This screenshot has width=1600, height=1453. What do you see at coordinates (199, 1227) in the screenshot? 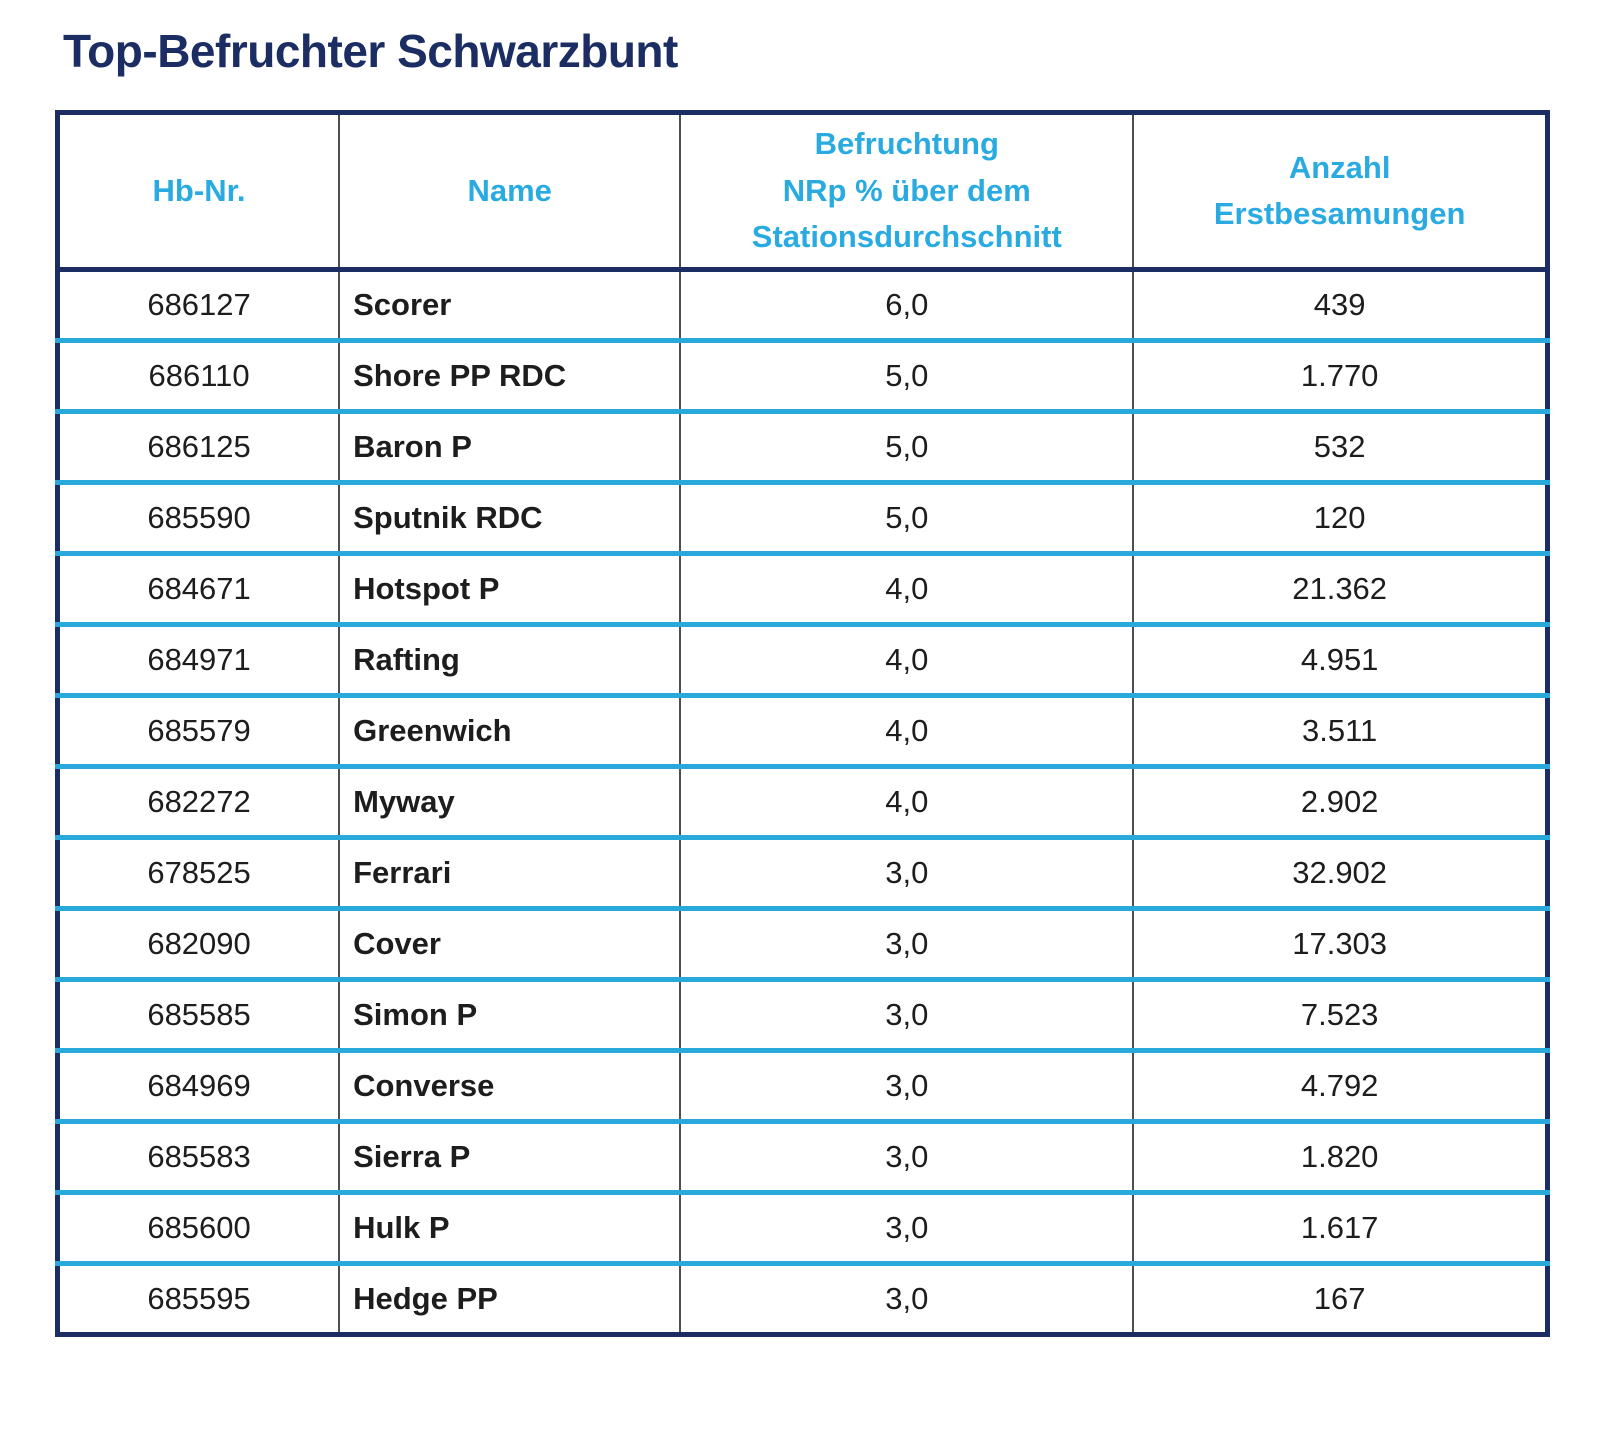
I see `cell-hb-nr: 685600` at bounding box center [199, 1227].